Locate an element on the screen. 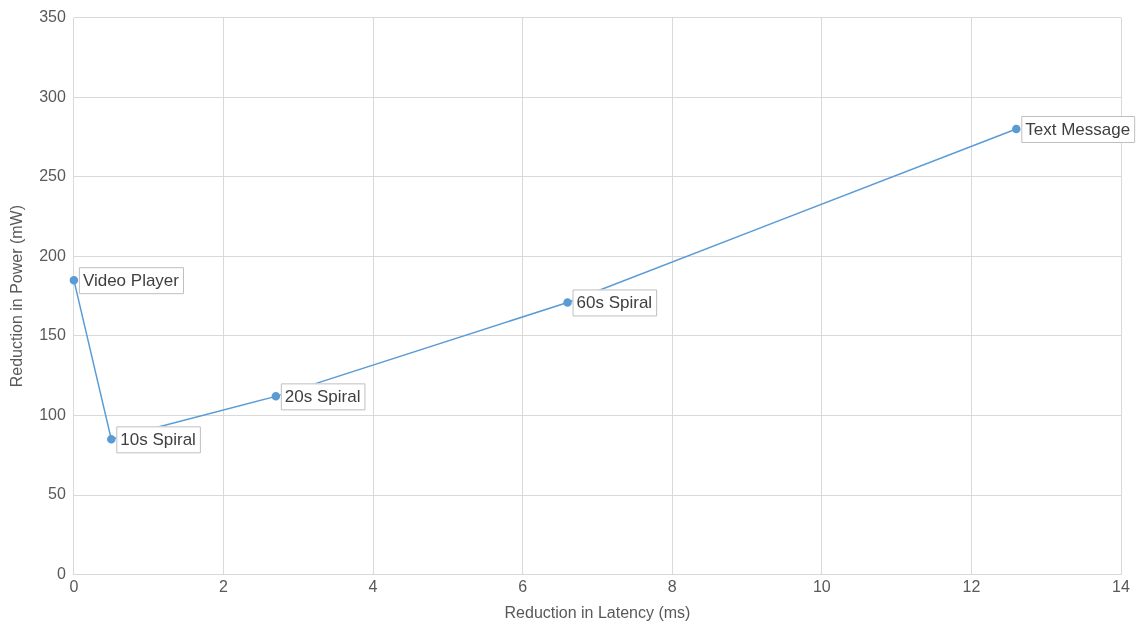  y-tick-label: 300 is located at coordinates (52, 96).